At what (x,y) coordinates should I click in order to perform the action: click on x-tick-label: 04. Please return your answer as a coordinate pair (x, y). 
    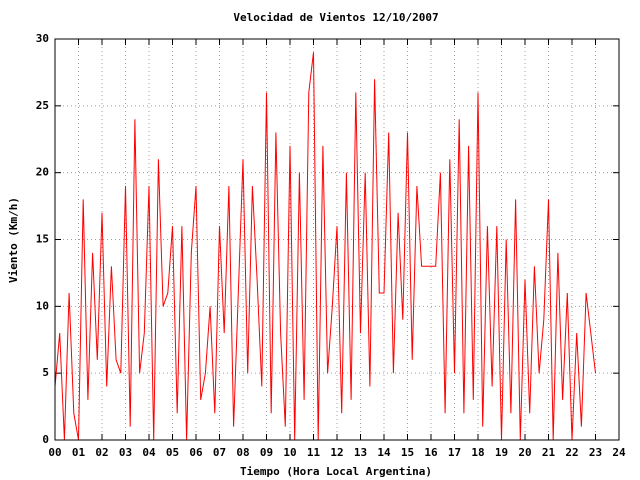
    Looking at the image, I should click on (149, 452).